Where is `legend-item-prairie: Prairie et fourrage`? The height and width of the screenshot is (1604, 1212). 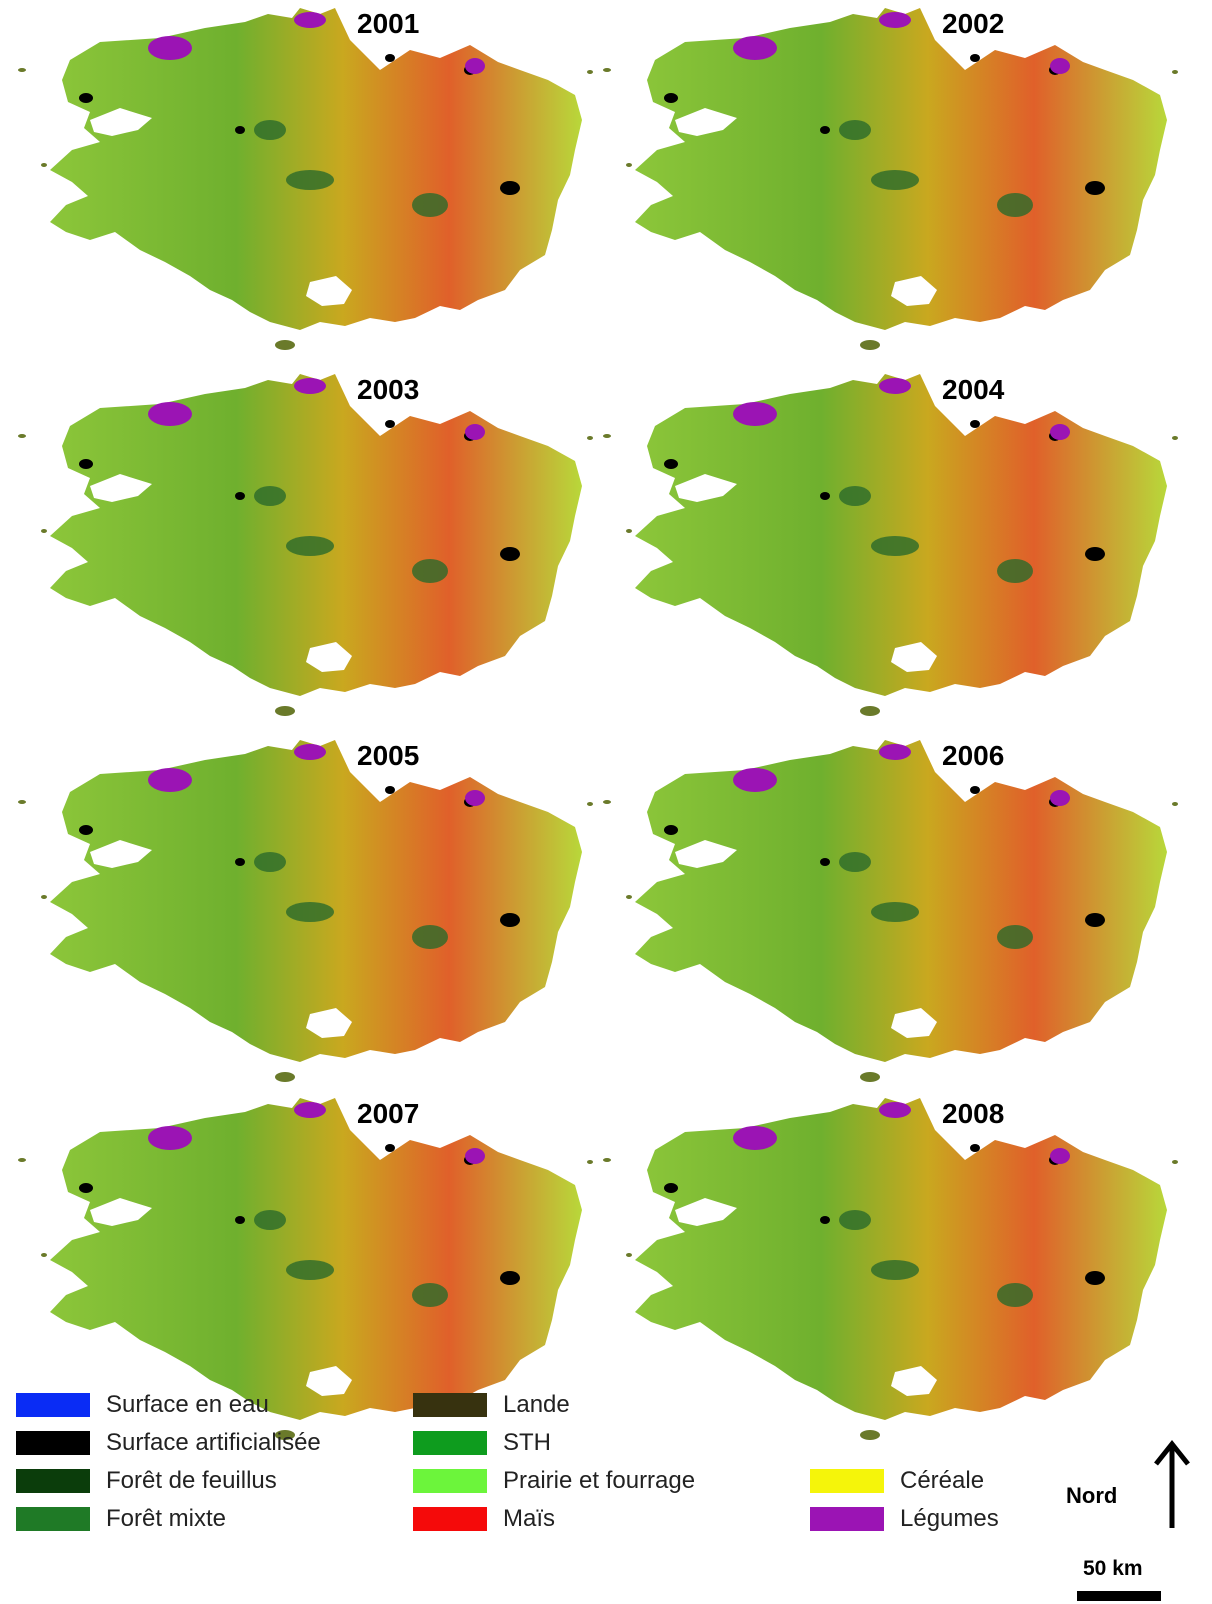 legend-item-prairie: Prairie et fourrage is located at coordinates (554, 1481).